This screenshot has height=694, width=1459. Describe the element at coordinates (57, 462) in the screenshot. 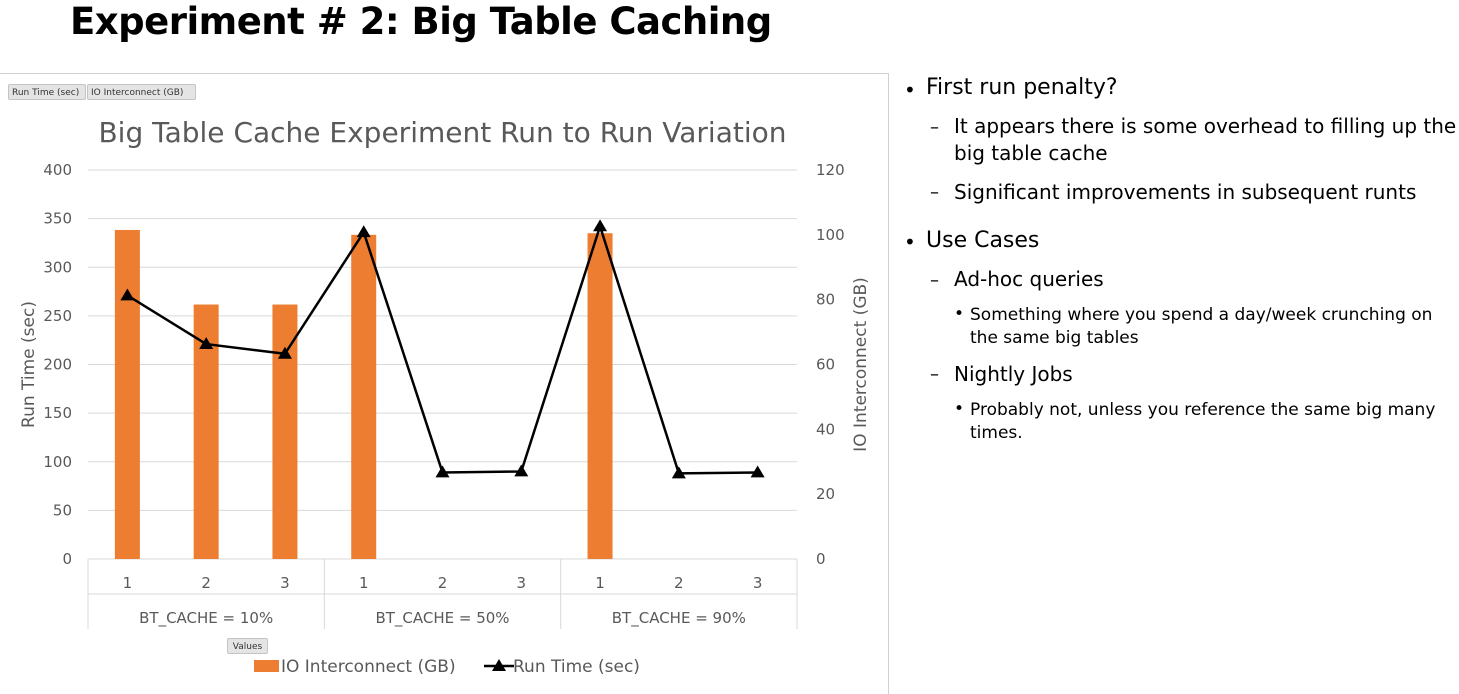

I see `y-tick-label: 100` at that location.